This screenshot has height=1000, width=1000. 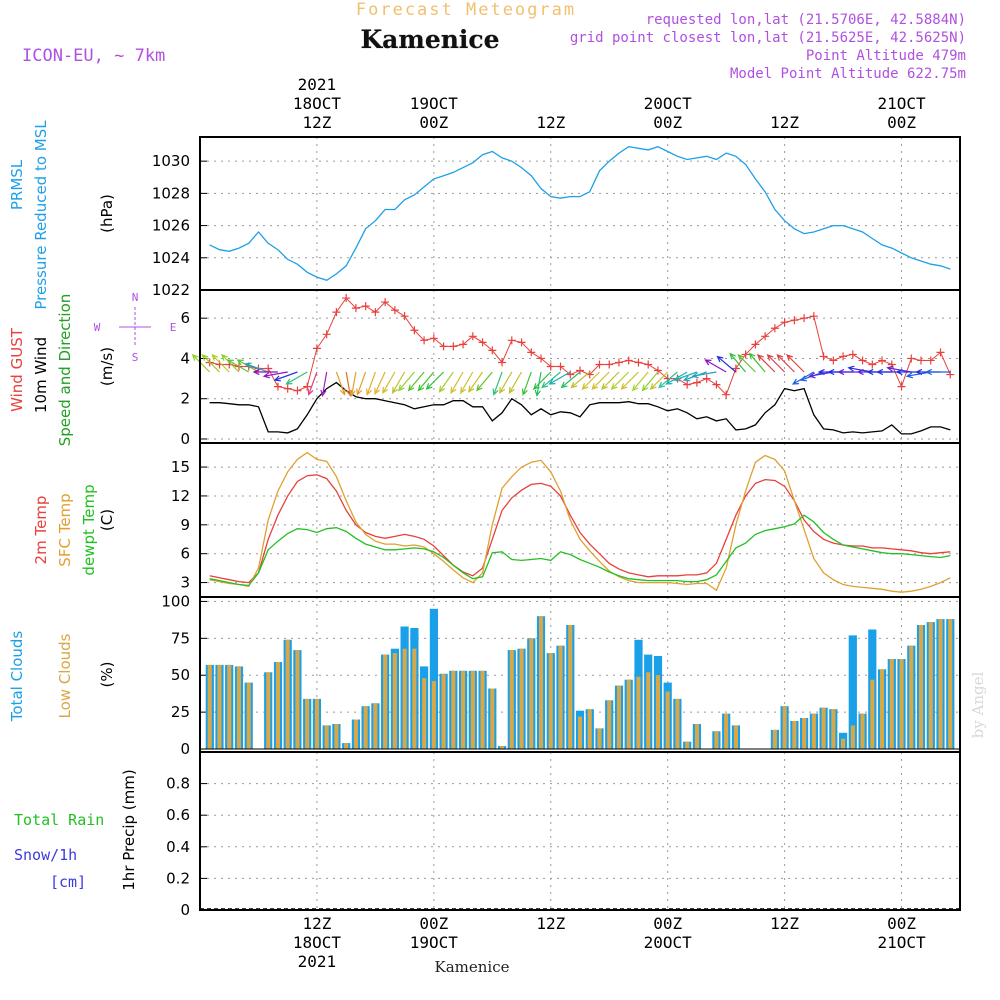 What do you see at coordinates (17, 369) in the screenshot?
I see `gust-label: Wind GUST` at bounding box center [17, 369].